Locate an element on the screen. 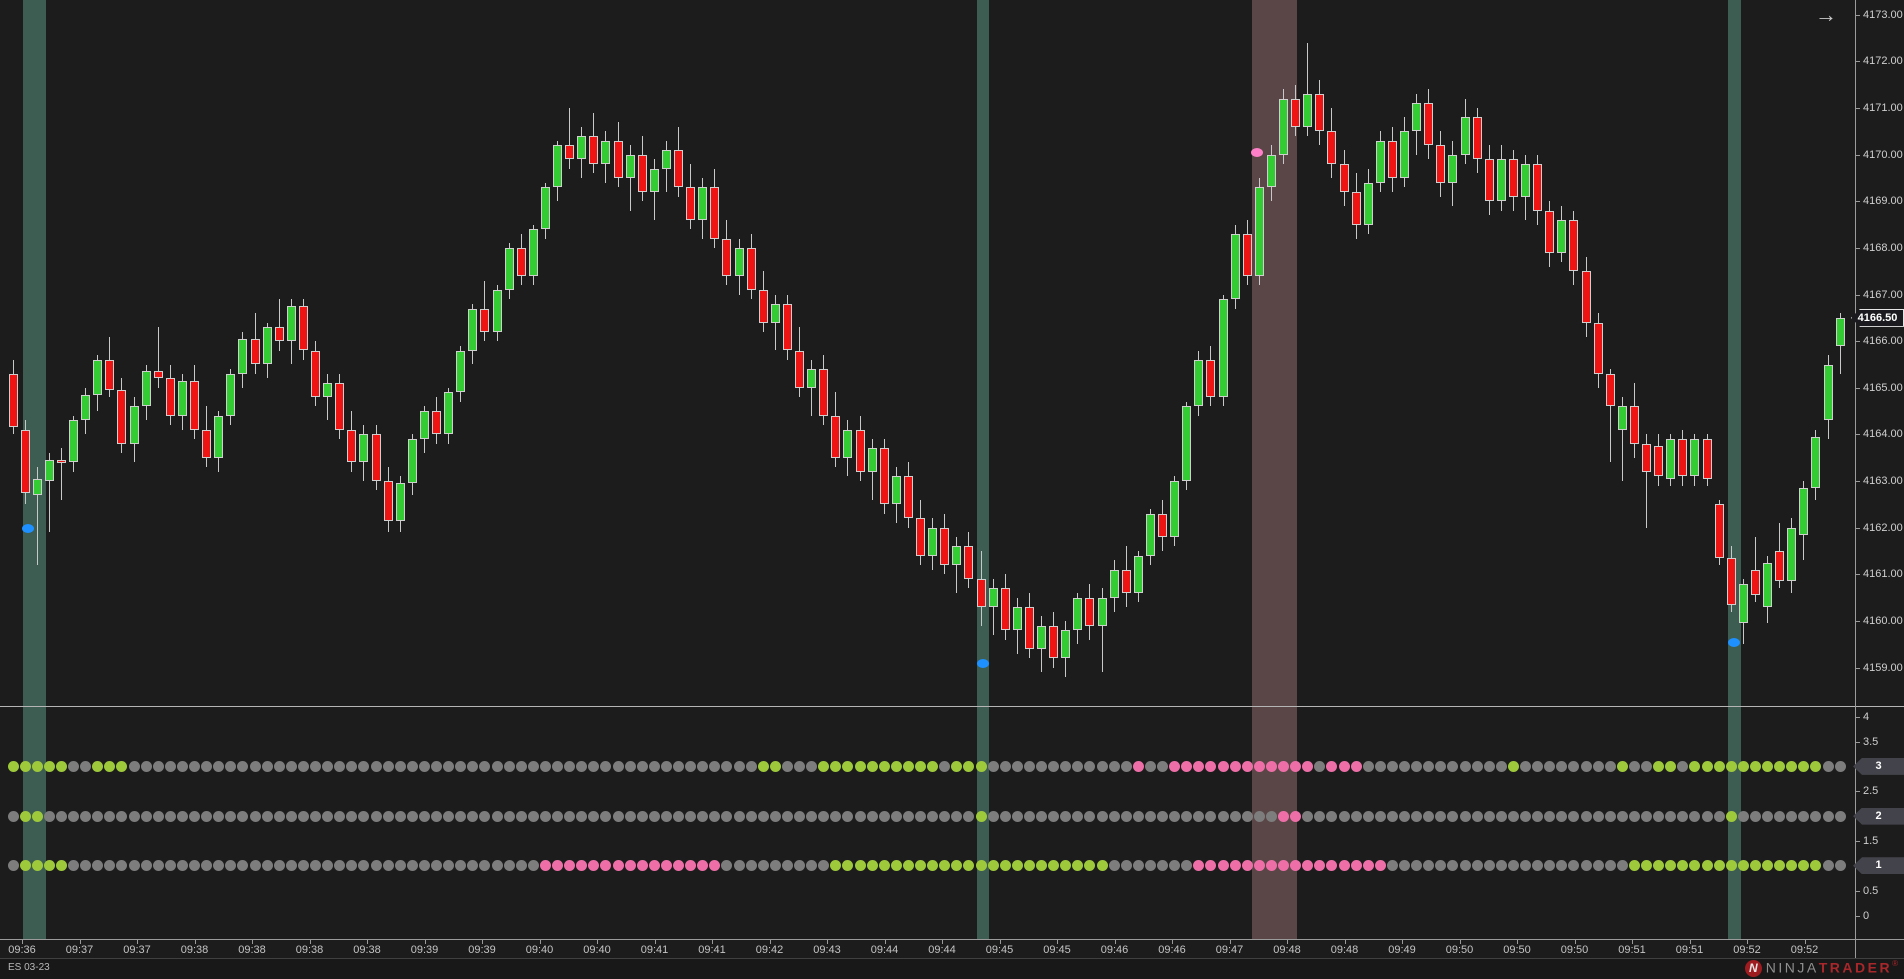 The image size is (1904, 979). jump-to-latest-icon: → is located at coordinates (1826, 14).